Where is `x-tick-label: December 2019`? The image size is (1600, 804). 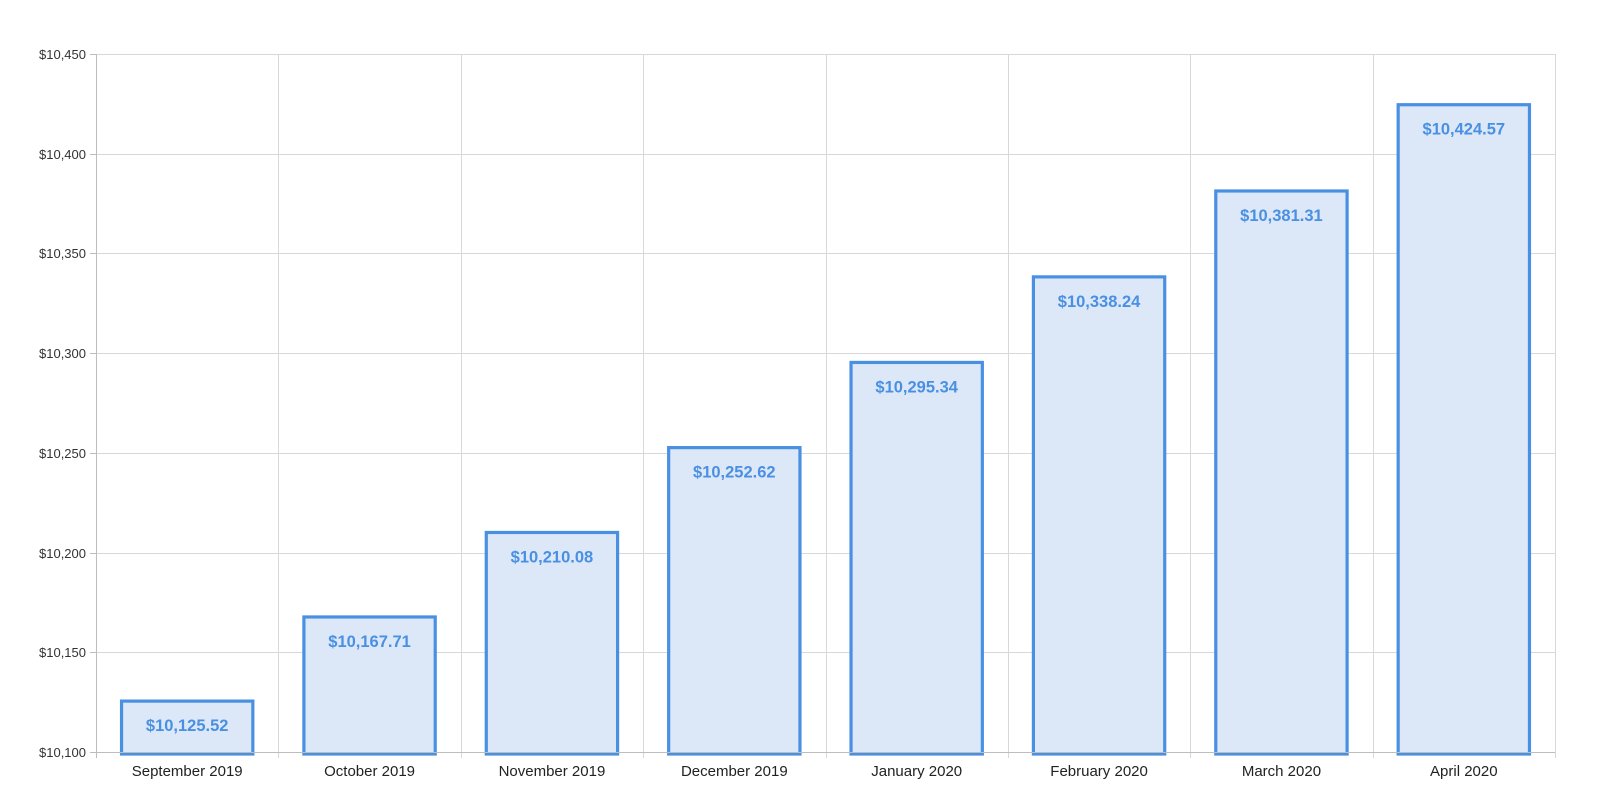
x-tick-label: December 2019 is located at coordinates (734, 771).